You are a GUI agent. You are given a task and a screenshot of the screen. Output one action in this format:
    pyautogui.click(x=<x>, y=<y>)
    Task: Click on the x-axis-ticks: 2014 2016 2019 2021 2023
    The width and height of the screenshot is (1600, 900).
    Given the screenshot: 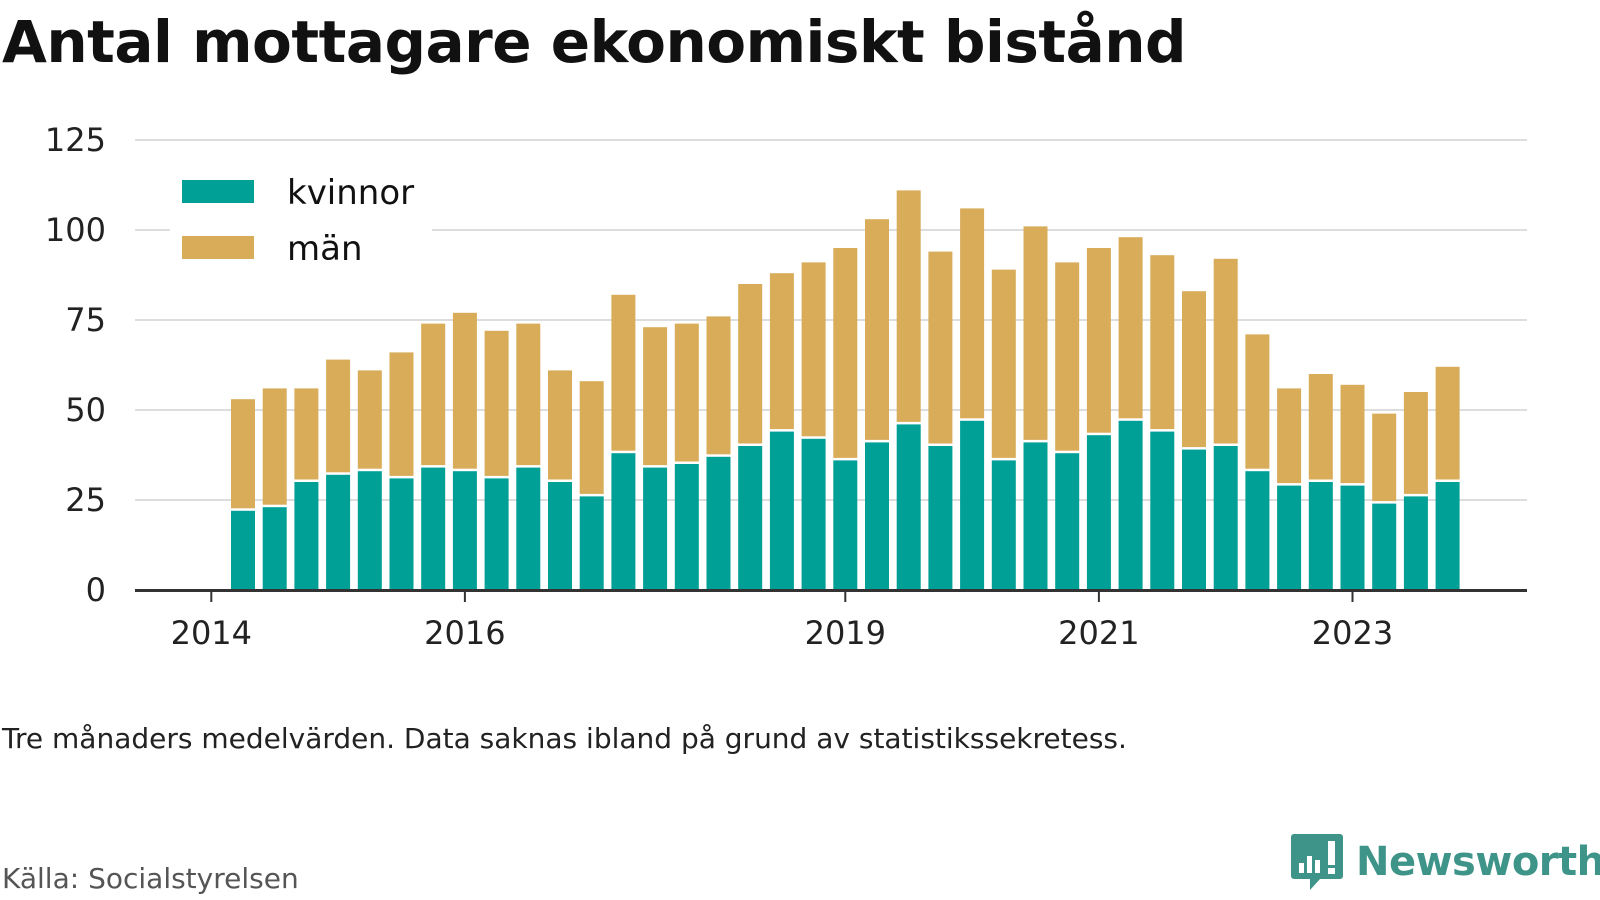 What is the action you would take?
    pyautogui.click(x=782, y=621)
    